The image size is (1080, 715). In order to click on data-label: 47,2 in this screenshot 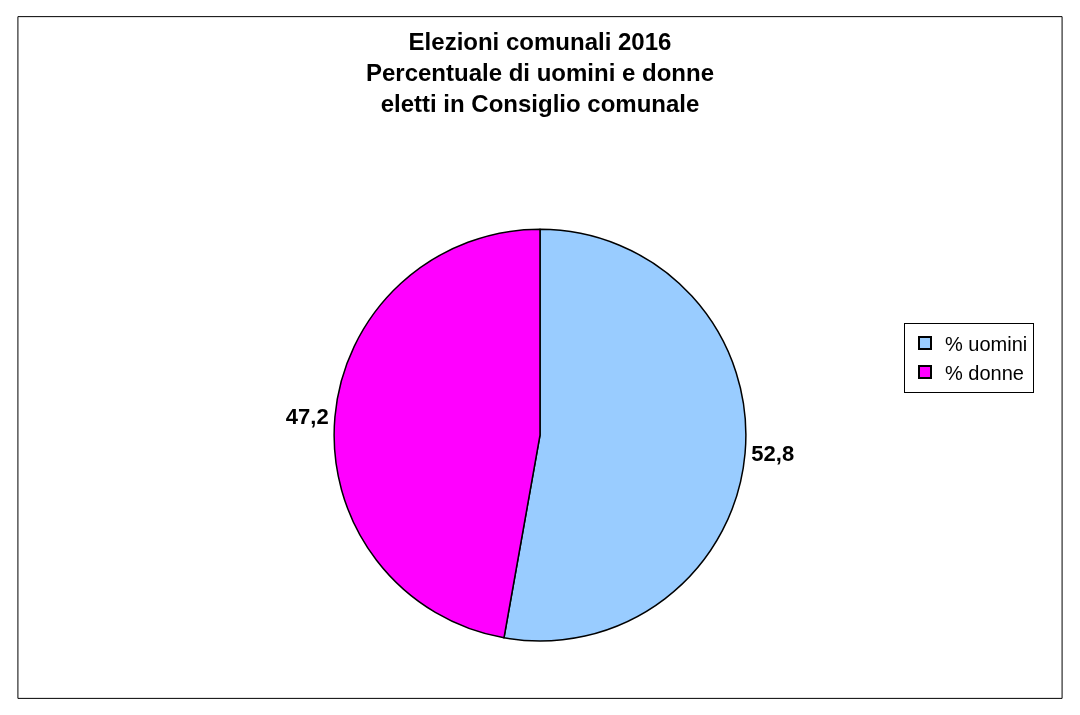, I will do `click(307, 417)`.